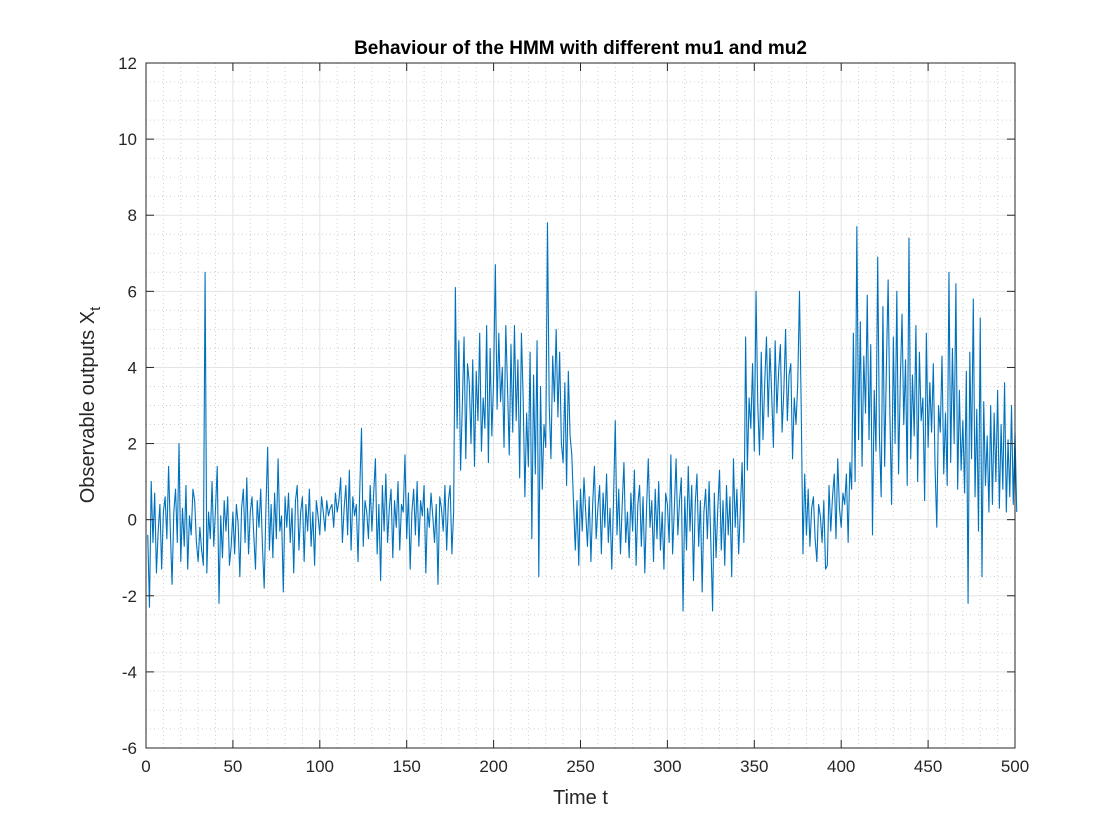 This screenshot has height=840, width=1120. I want to click on x-tick-label: 350, so click(754, 766).